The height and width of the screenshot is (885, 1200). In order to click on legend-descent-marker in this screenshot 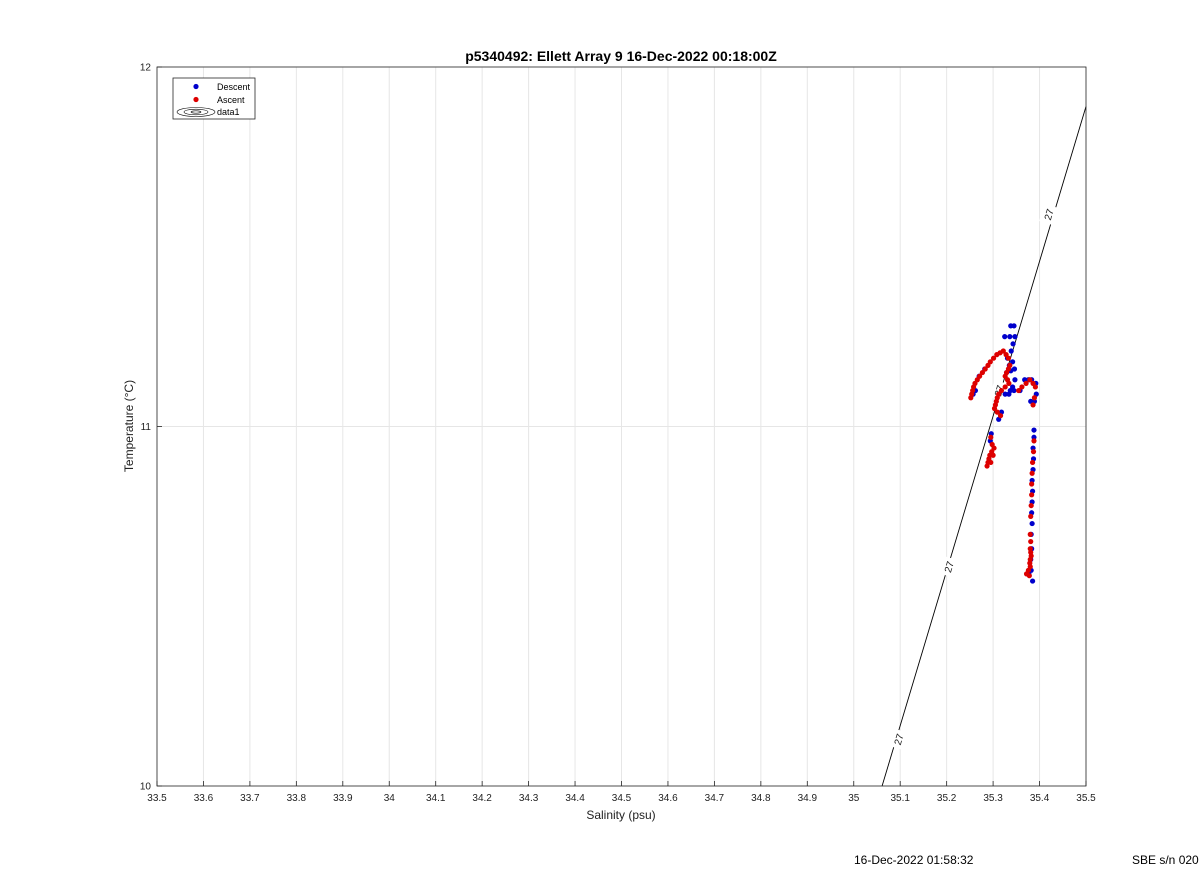, I will do `click(196, 86)`.